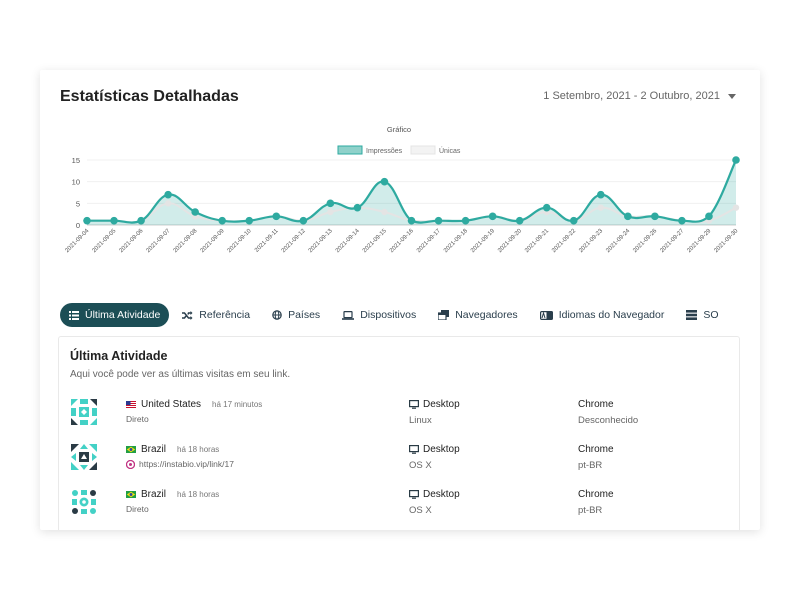 This screenshot has height=600, width=800. I want to click on tab-dispositivos: Dispositivos, so click(379, 315).